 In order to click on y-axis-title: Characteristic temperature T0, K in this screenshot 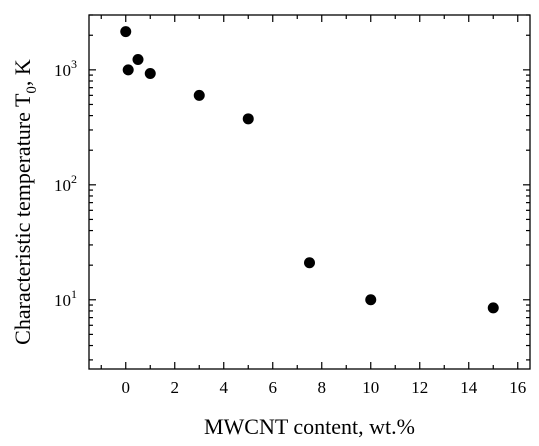, I will do `click(25, 202)`.